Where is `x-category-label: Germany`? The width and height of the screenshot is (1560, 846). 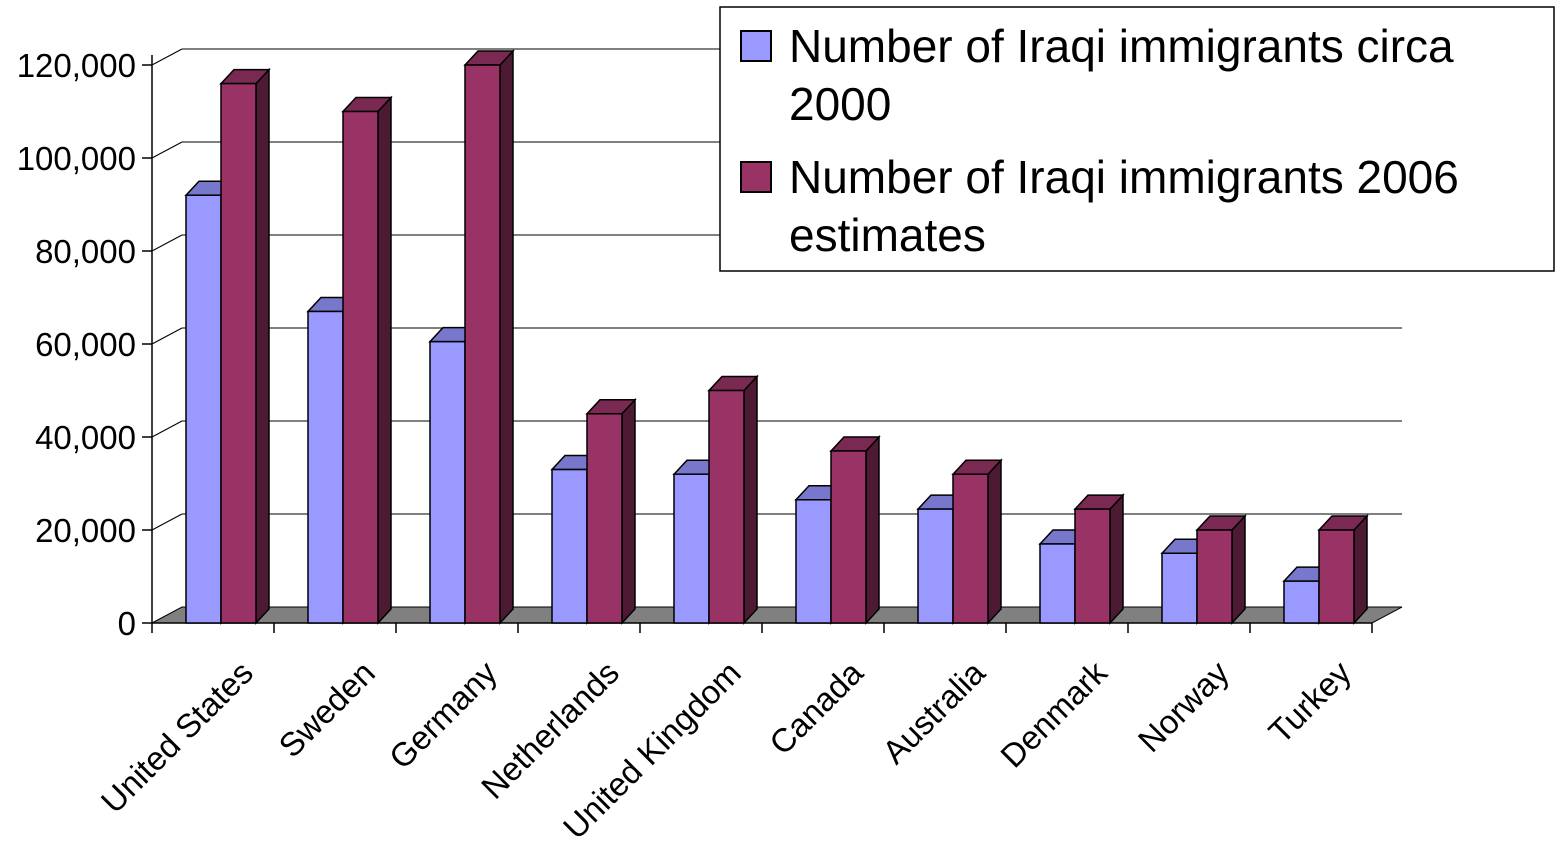 x-category-label: Germany is located at coordinates (443, 714).